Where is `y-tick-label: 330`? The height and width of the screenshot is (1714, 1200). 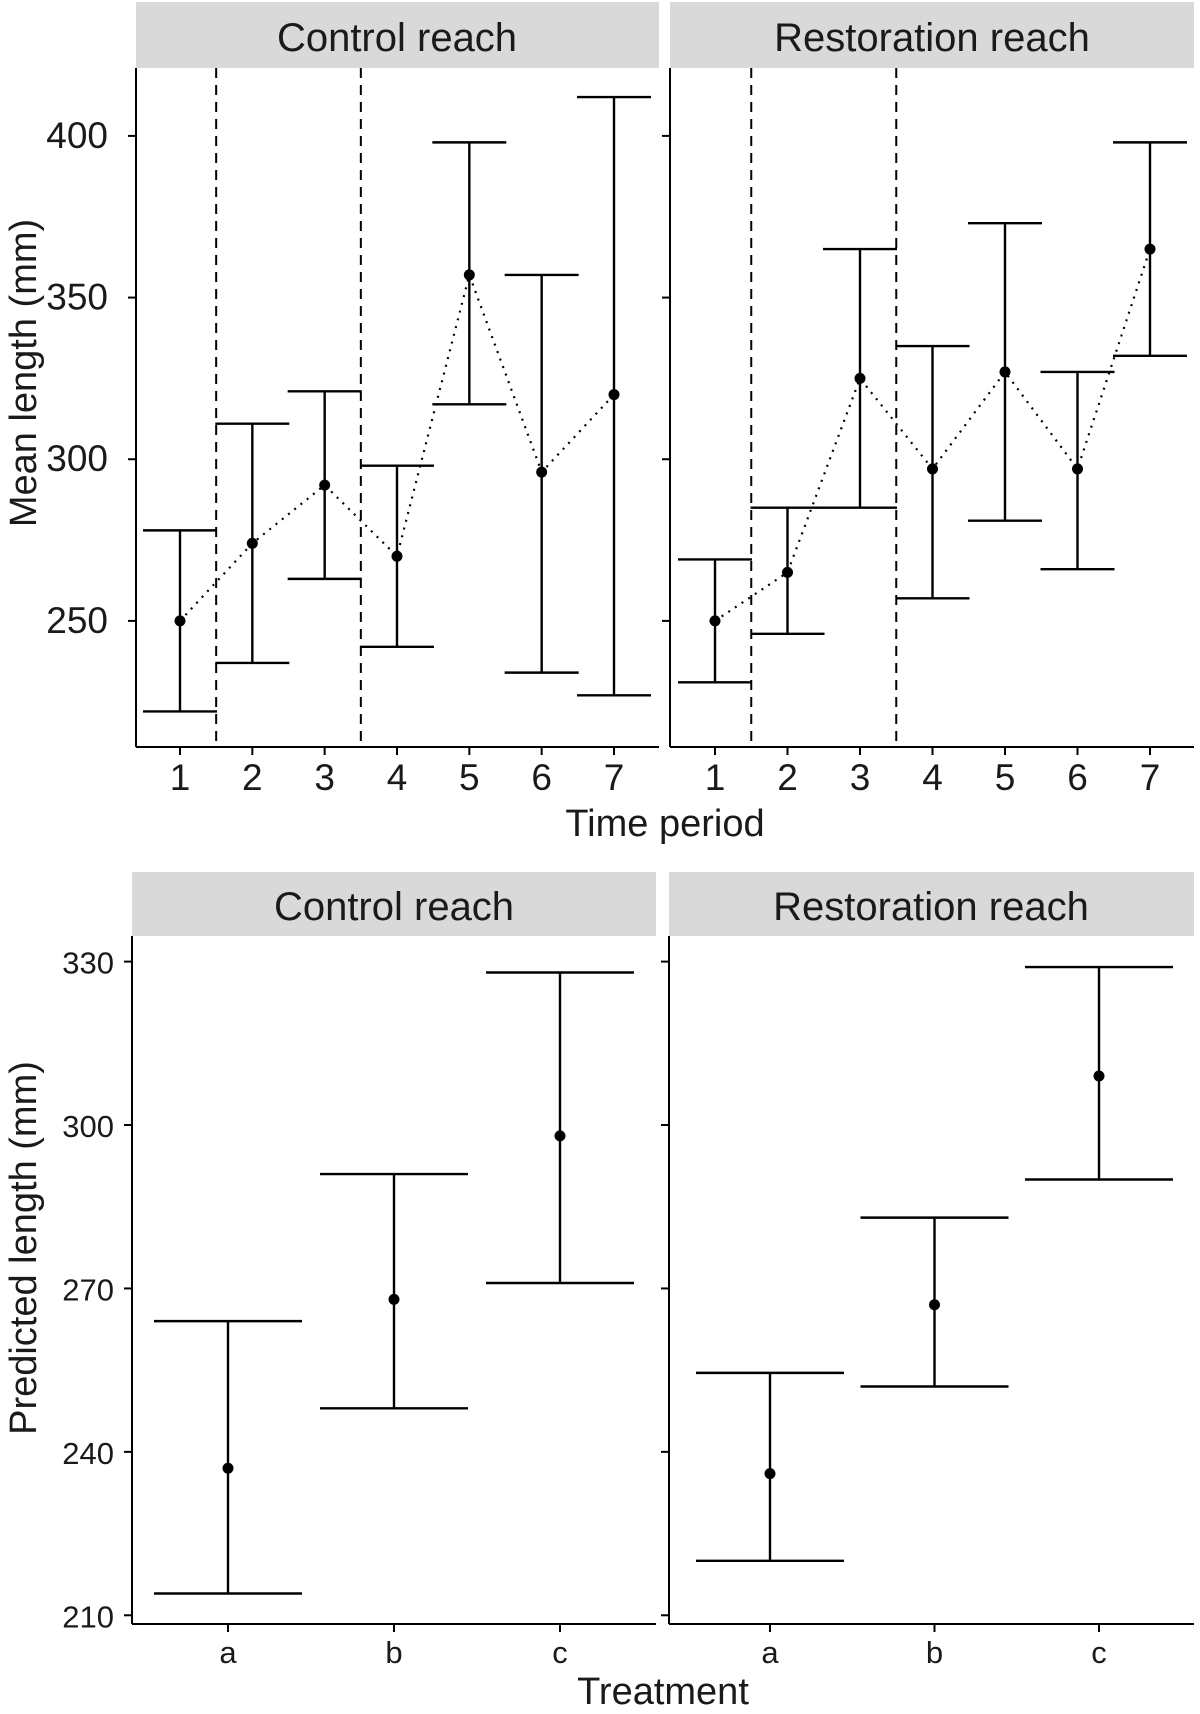 y-tick-label: 330 is located at coordinates (88, 963).